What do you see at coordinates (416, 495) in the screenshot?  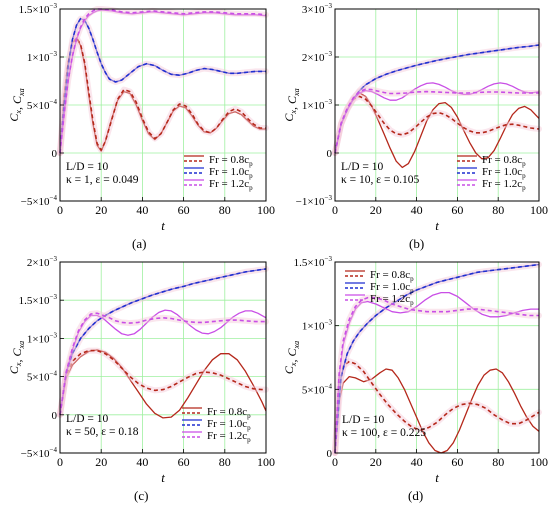 I see `panel-label-d: (d)` at bounding box center [416, 495].